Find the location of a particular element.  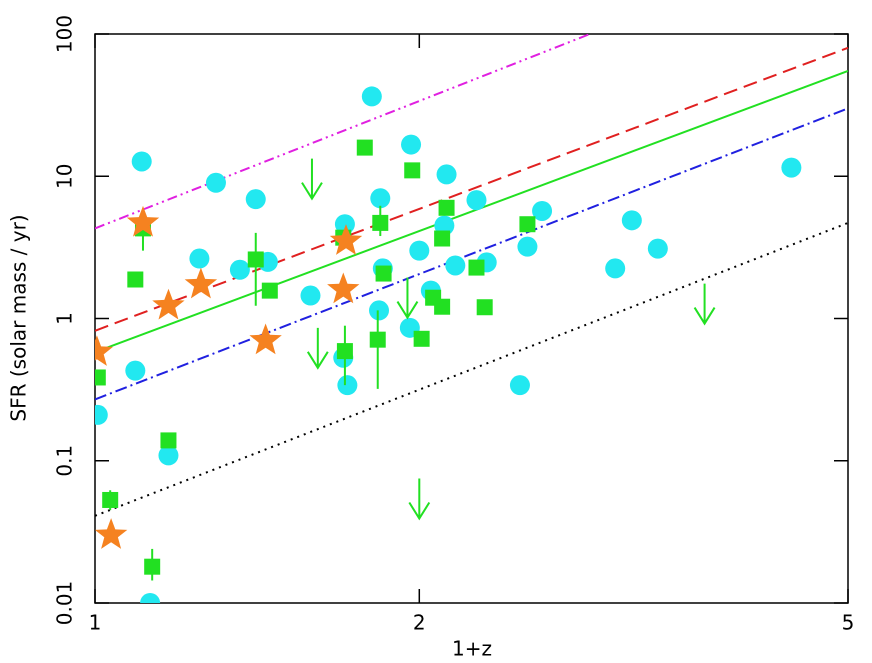

y-tick-label: 0.1 is located at coordinates (65, 461).